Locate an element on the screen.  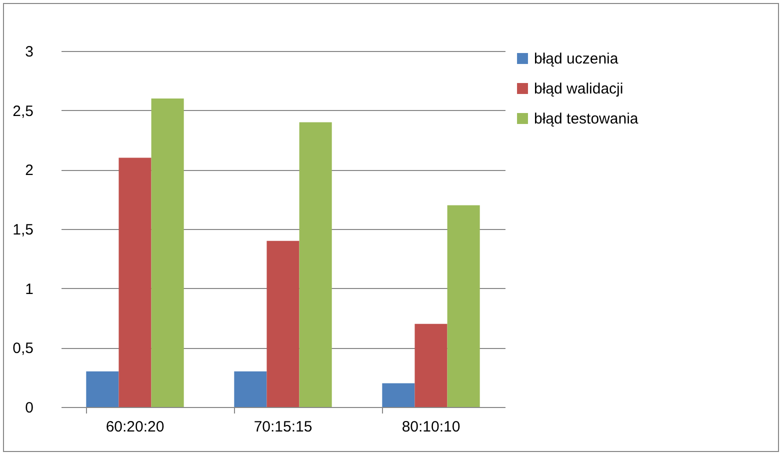
y-tick-label: 3 is located at coordinates (29, 52).